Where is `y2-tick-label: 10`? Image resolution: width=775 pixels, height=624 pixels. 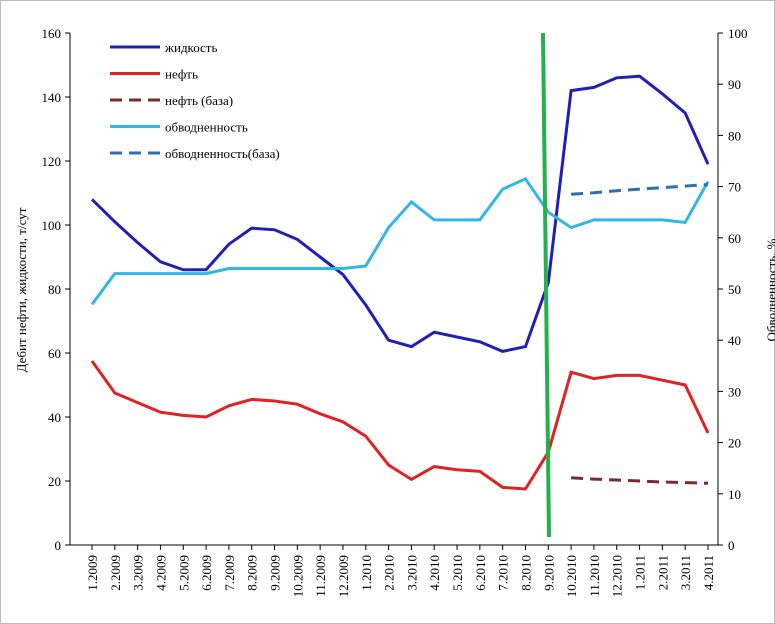 y2-tick-label: 10 is located at coordinates (734, 494).